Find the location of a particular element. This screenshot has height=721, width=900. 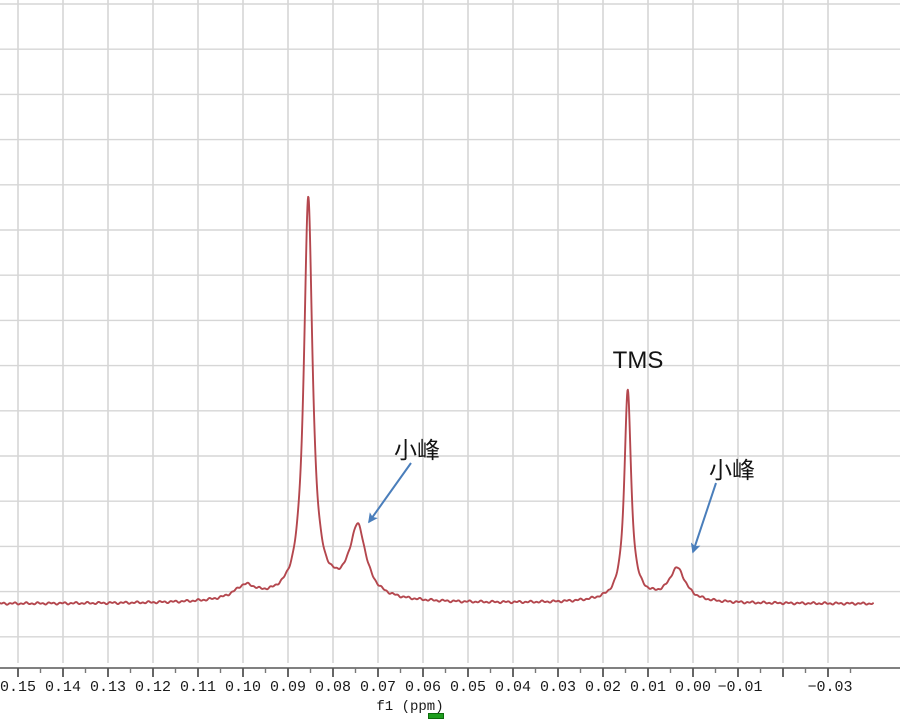

axis-tick-label: 0.04 is located at coordinates (513, 687).